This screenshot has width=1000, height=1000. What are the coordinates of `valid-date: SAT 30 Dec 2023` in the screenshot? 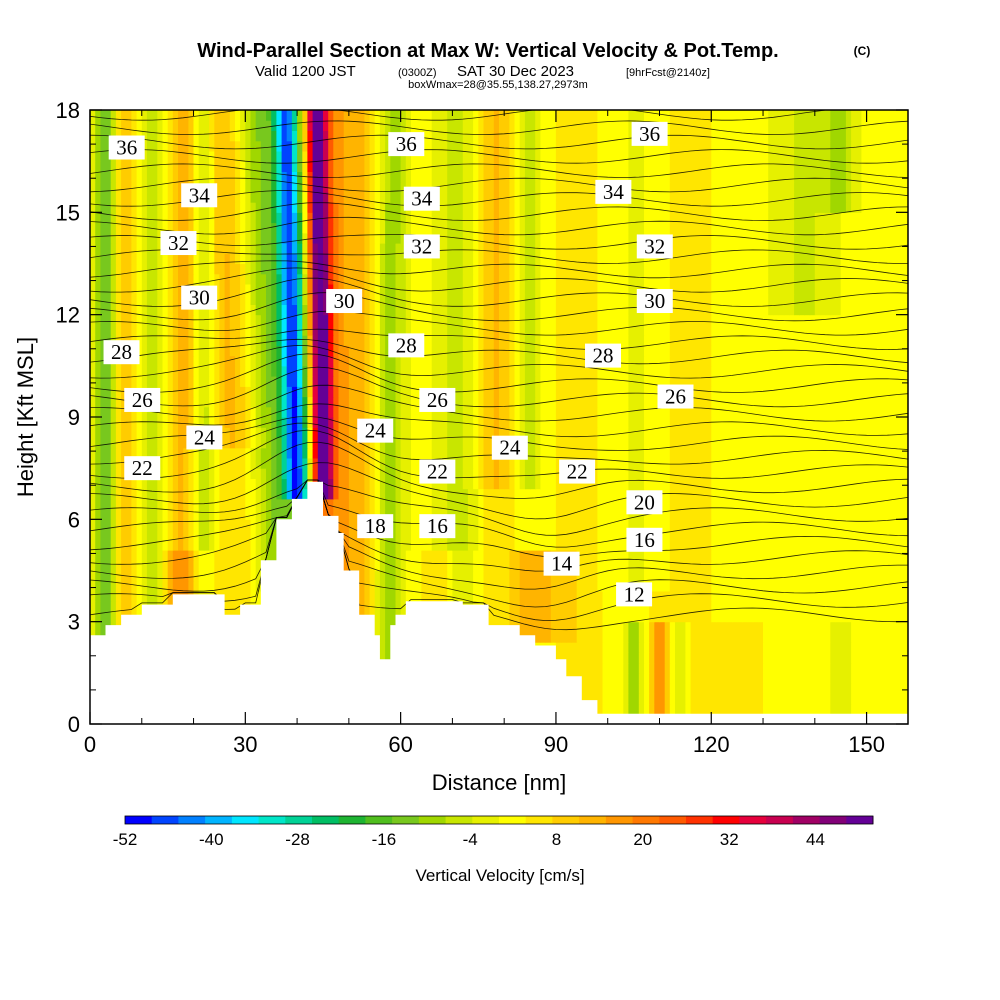 It's located at (515, 71).